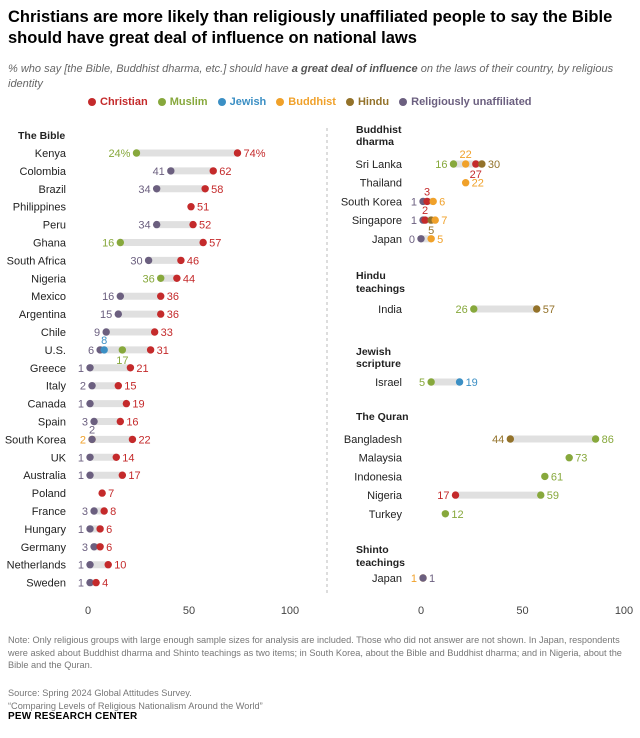  Describe the element at coordinates (435, 220) in the screenshot. I see `dot-singapore-buddhist` at that location.